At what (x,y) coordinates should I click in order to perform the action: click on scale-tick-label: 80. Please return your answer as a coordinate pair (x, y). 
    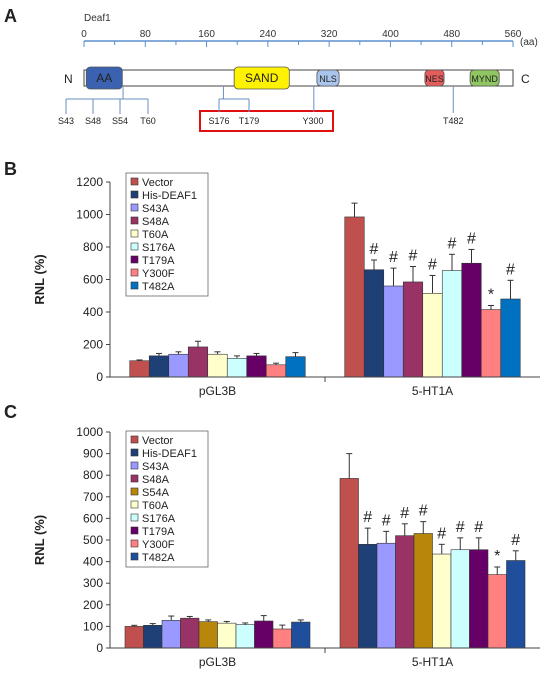
    Looking at the image, I should click on (146, 34).